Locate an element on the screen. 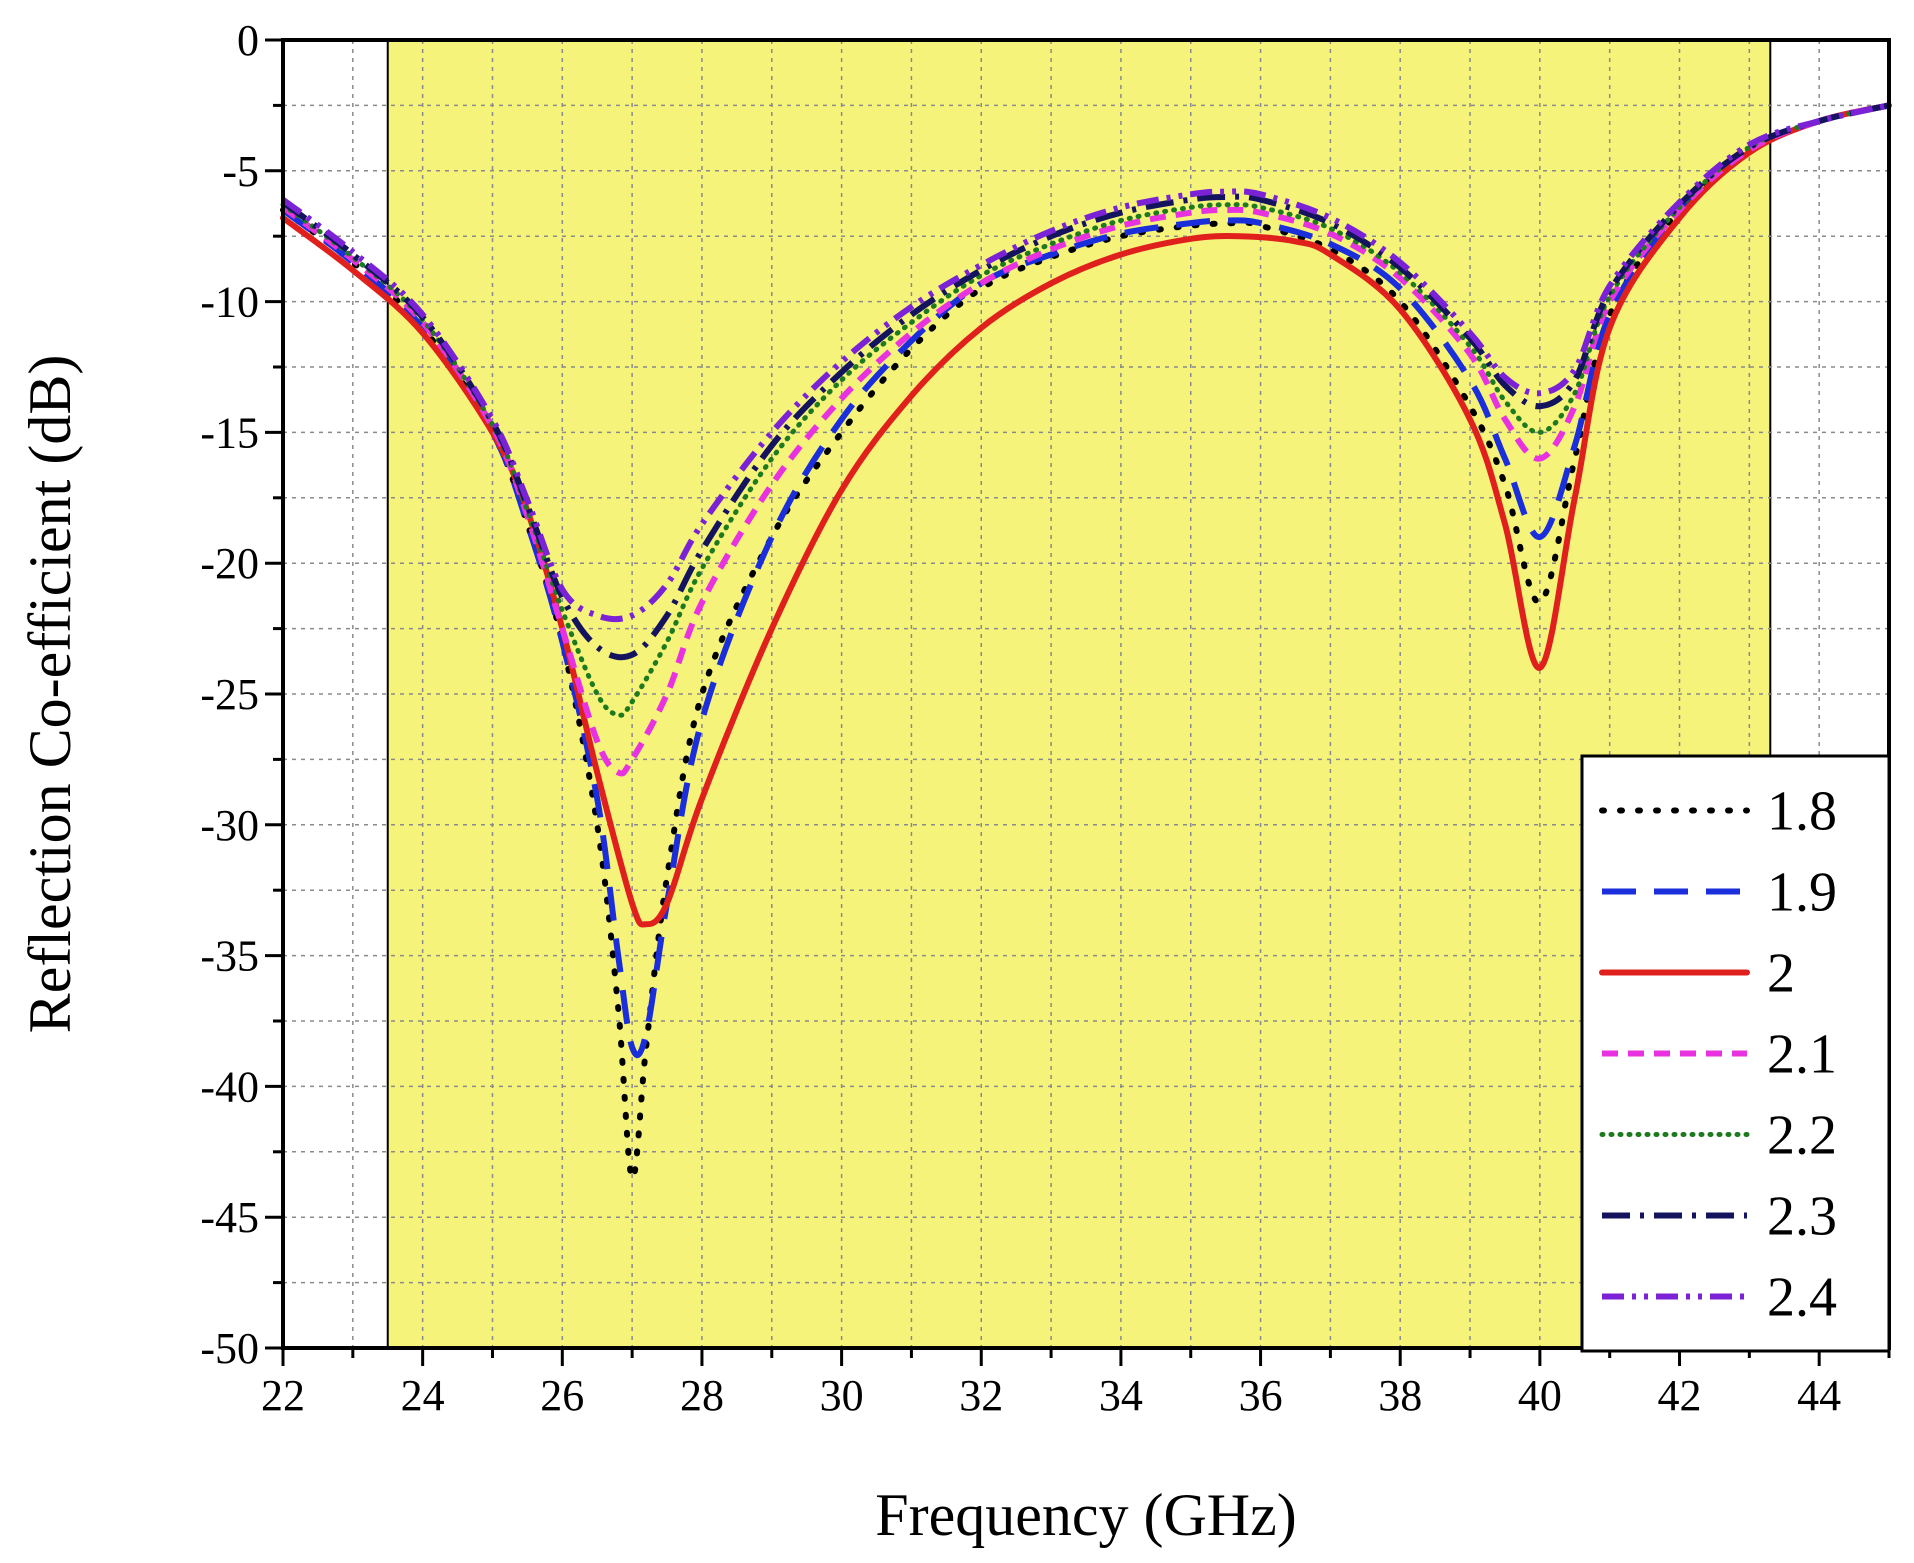 Image resolution: width=1914 pixels, height=1563 pixels. legend: 1.8 1.9 2 2.1 2.2 2.3 2.4 is located at coordinates (1735, 1053).